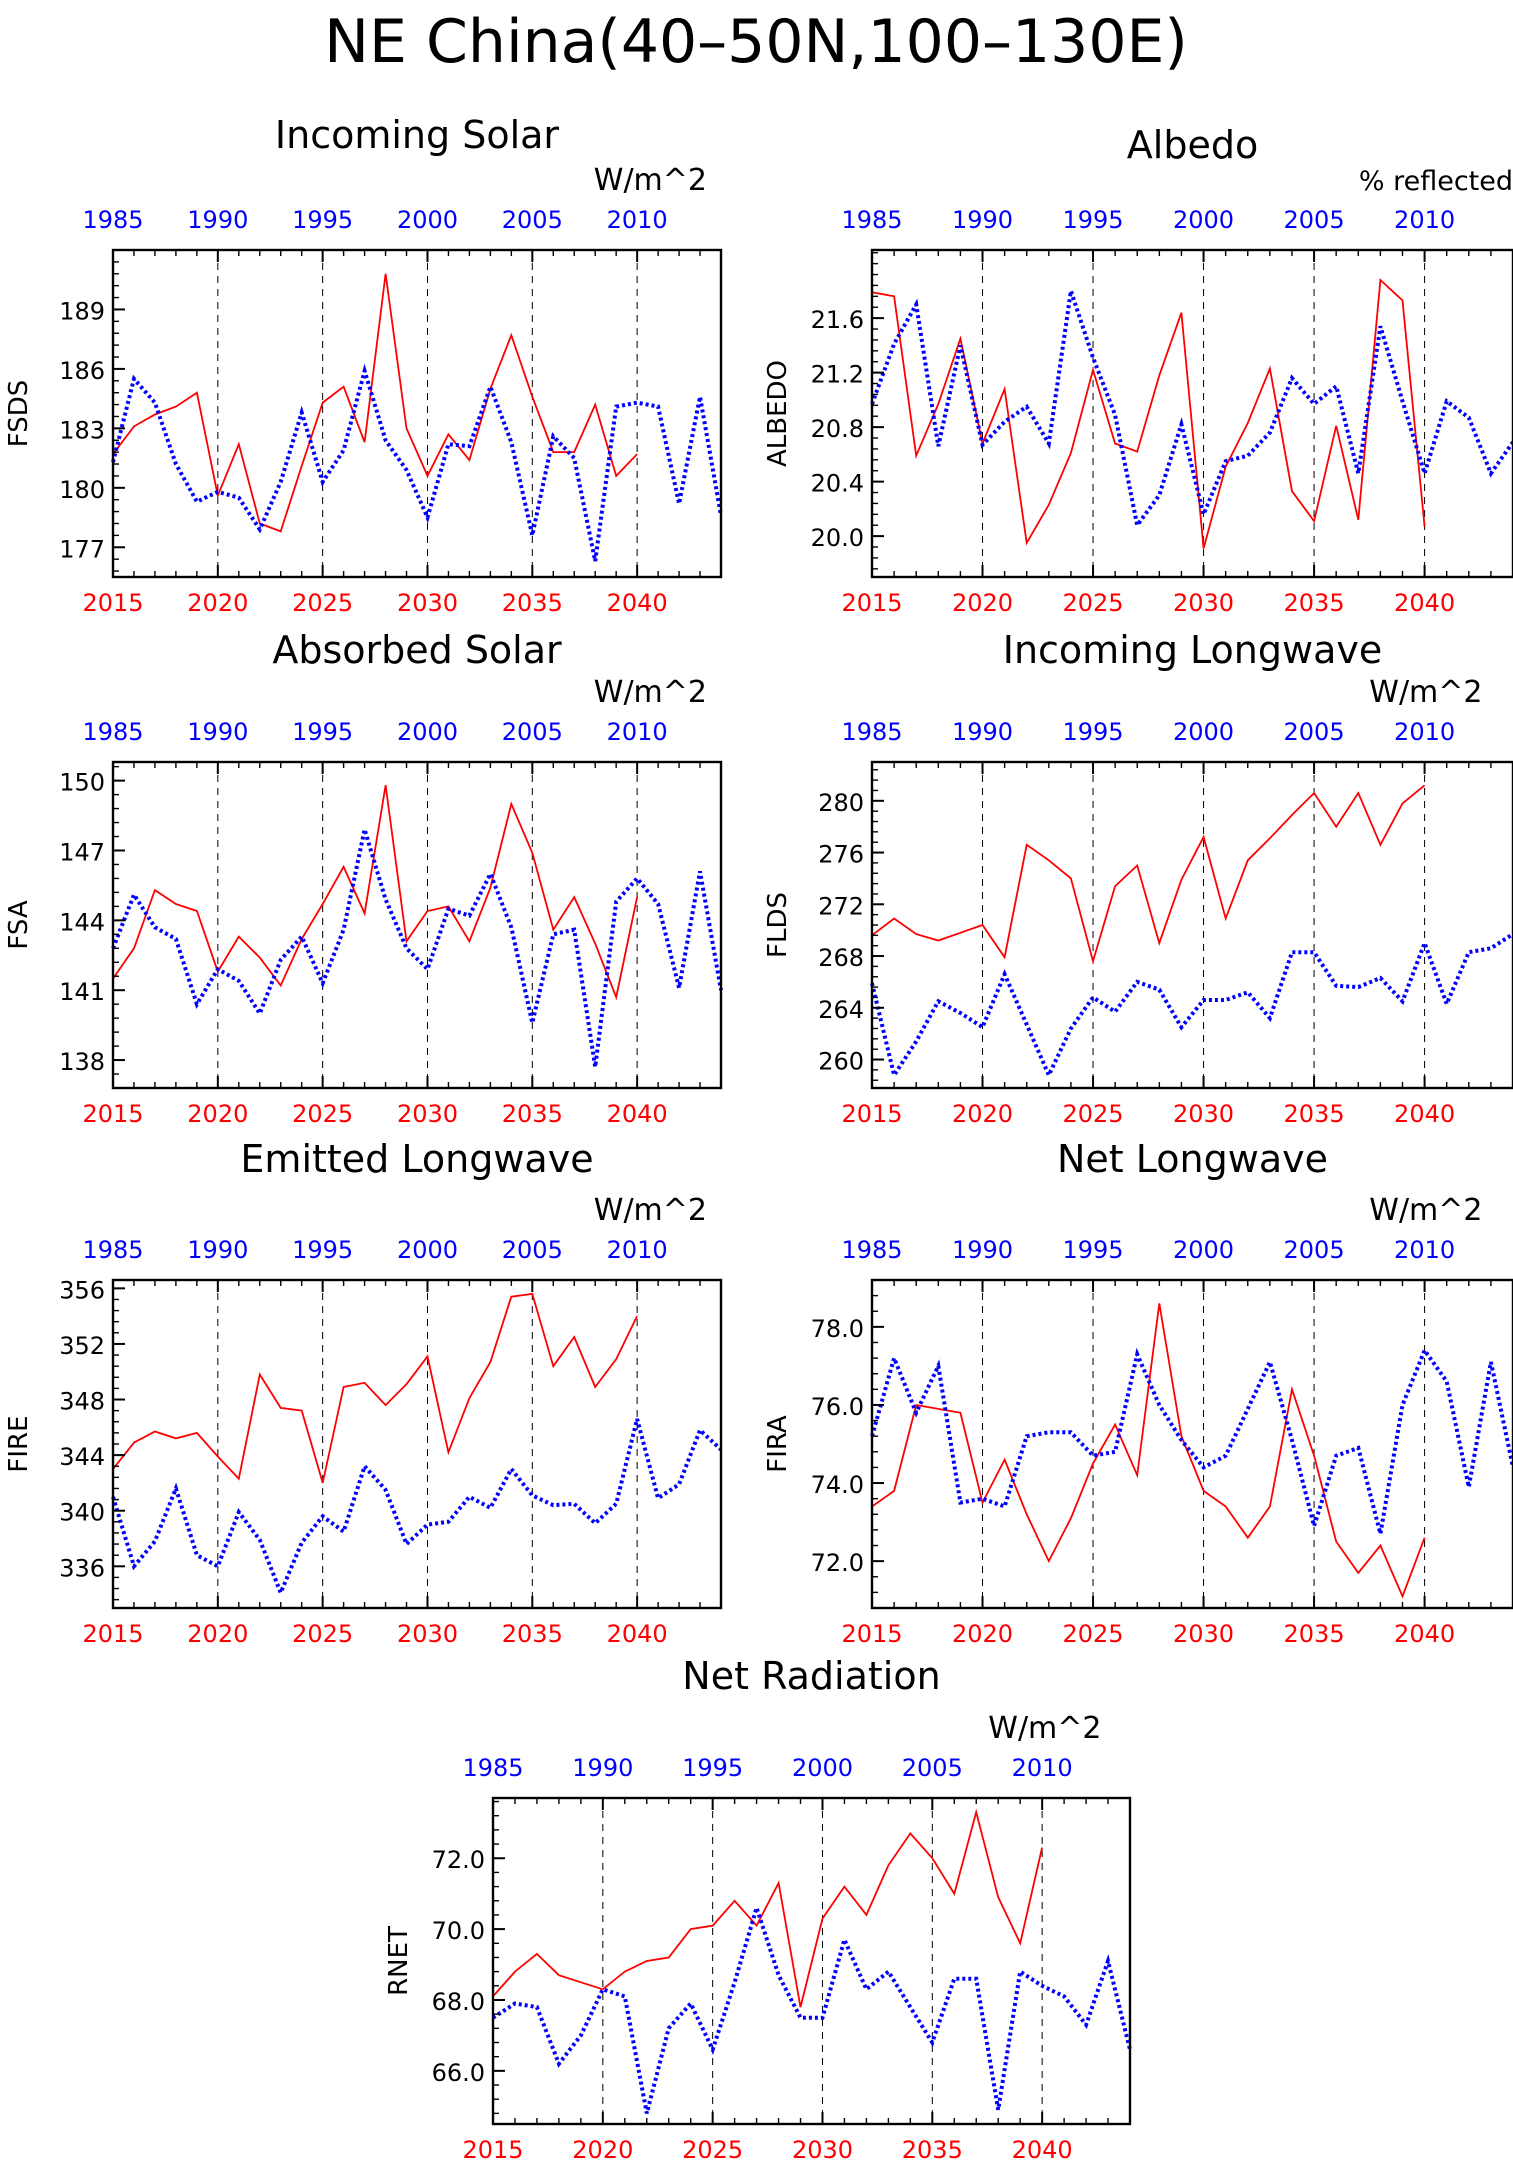 This screenshot has width=1513, height=2160. What do you see at coordinates (1436, 181) in the screenshot?
I see `units-label: % reflected` at bounding box center [1436, 181].